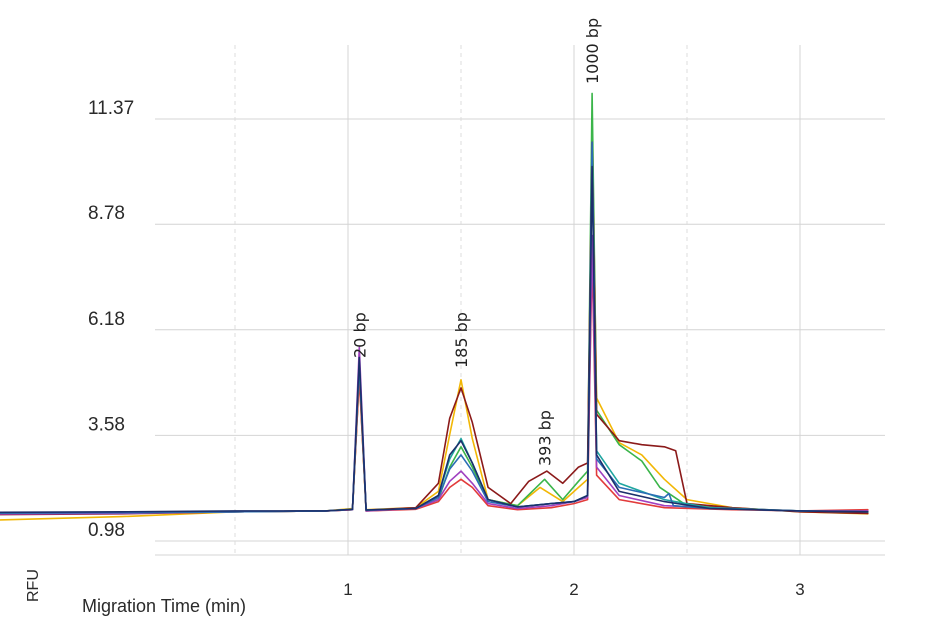  I want to click on x-axis-title: Migration Time (min), so click(164, 606).